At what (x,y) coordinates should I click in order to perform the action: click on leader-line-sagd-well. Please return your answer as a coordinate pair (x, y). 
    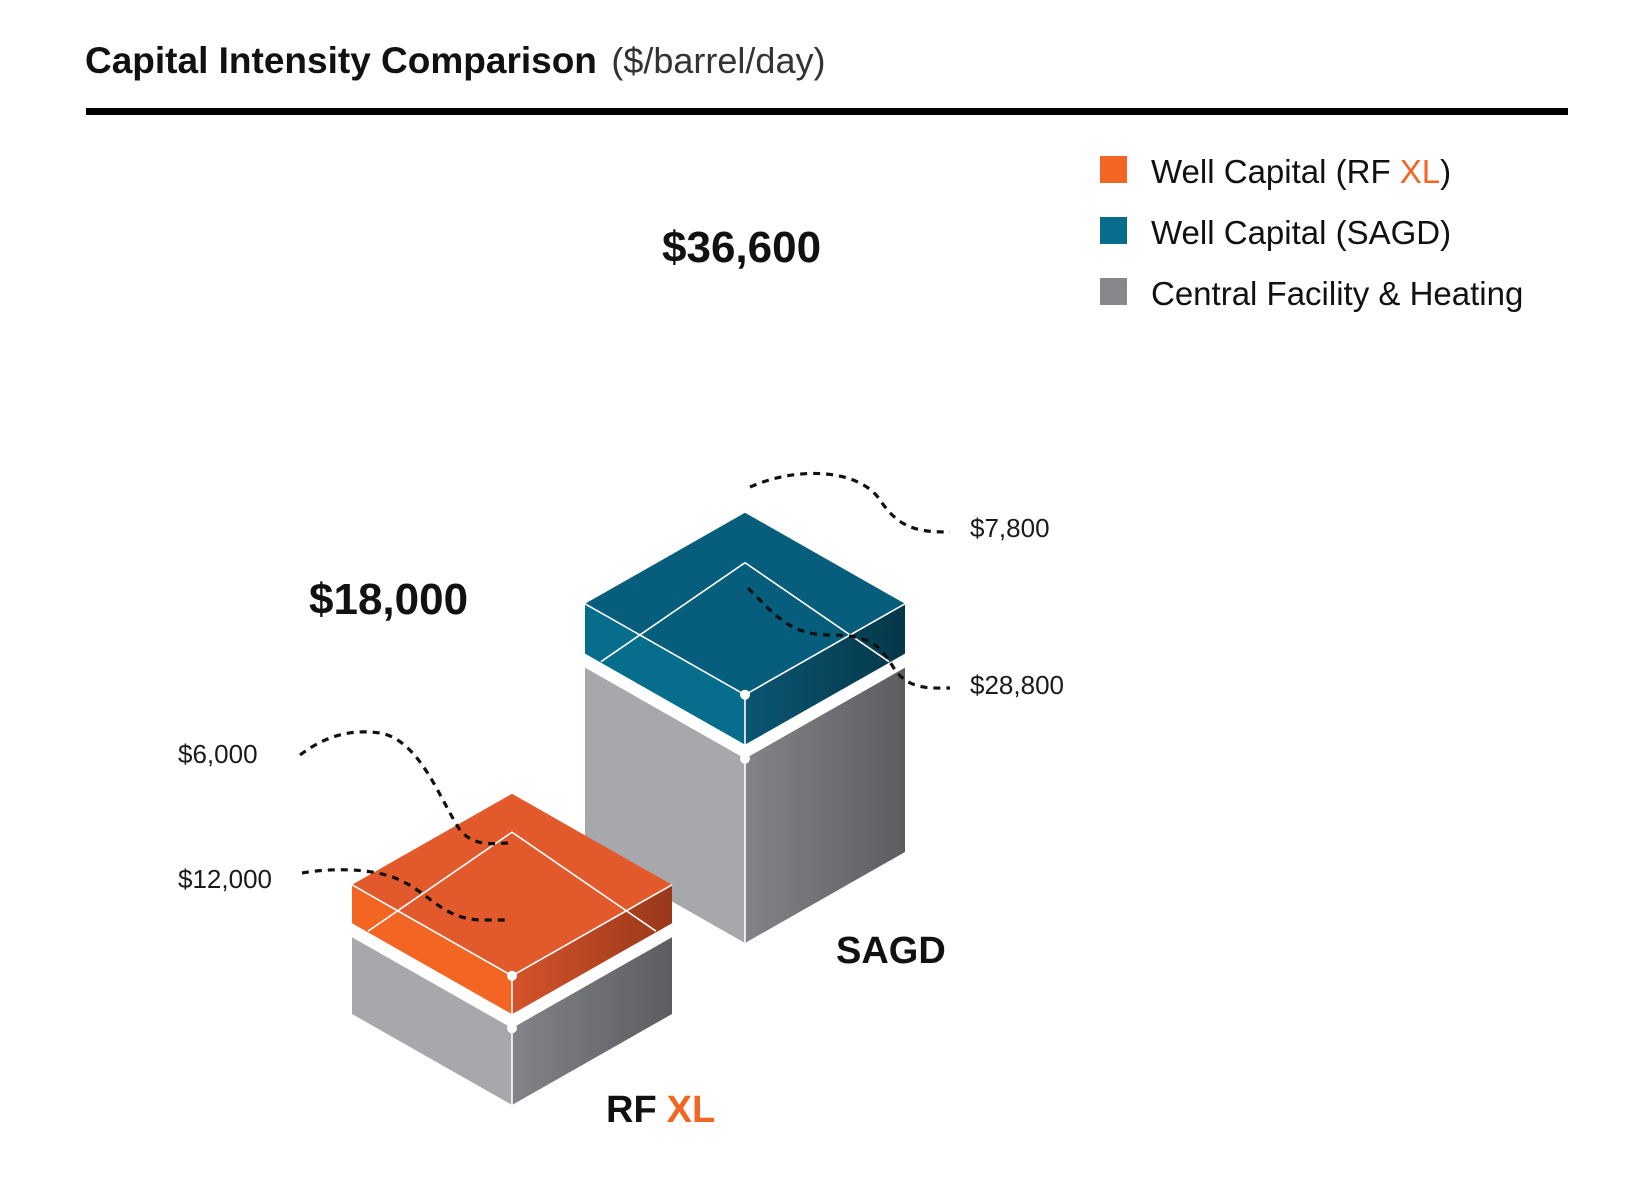
    Looking at the image, I should click on (850, 502).